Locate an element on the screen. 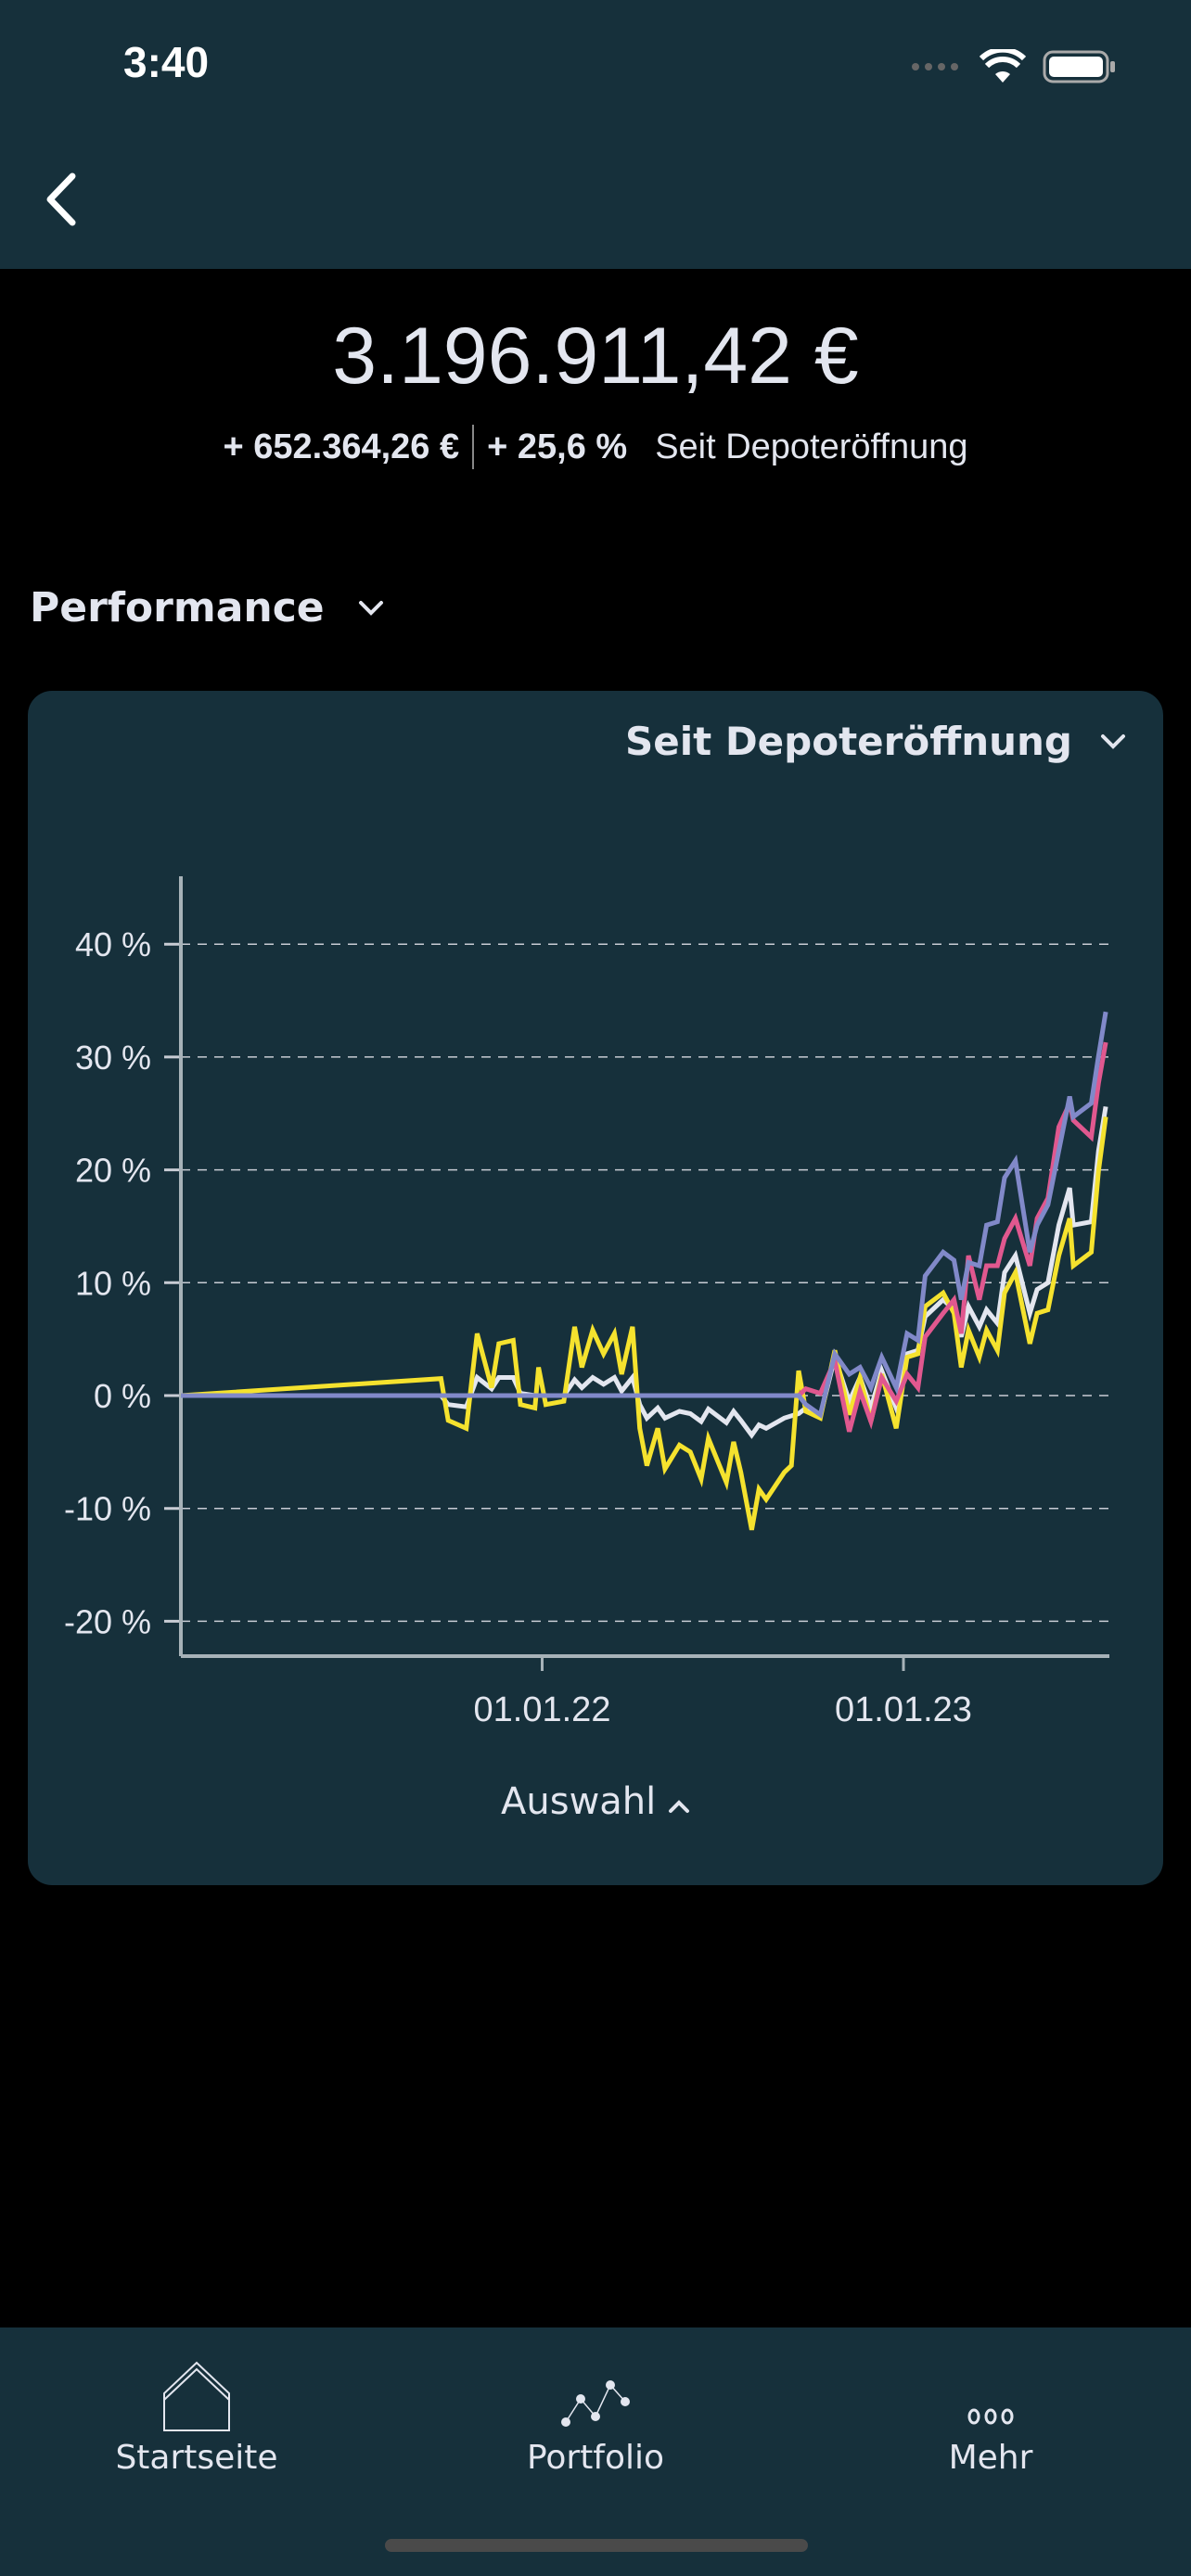 This screenshot has height=2576, width=1191. series-line-blue is located at coordinates (644, 1215).